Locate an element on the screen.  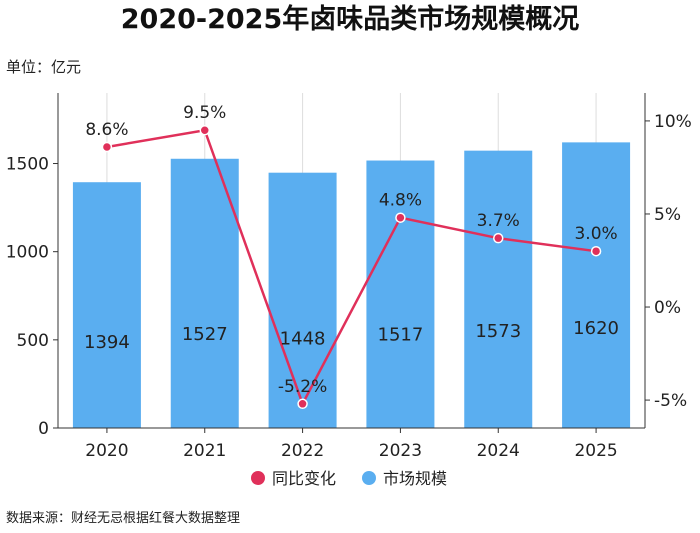
y-left-tick-label-500: 500 is located at coordinates (33, 341).